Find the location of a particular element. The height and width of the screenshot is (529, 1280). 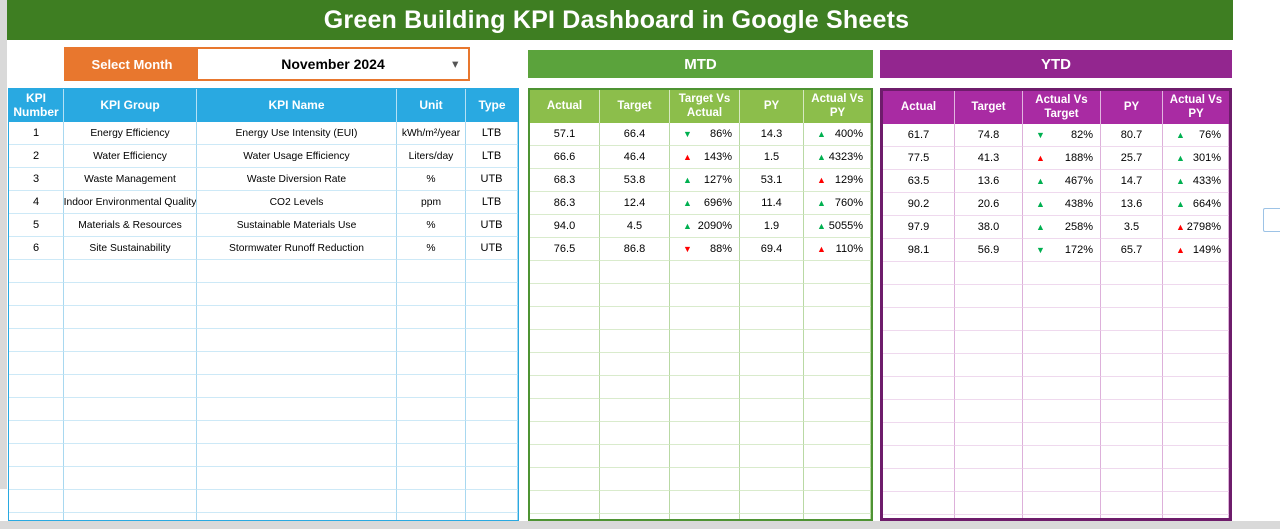

mtd-py-cell: 1.9 is located at coordinates (772, 226).